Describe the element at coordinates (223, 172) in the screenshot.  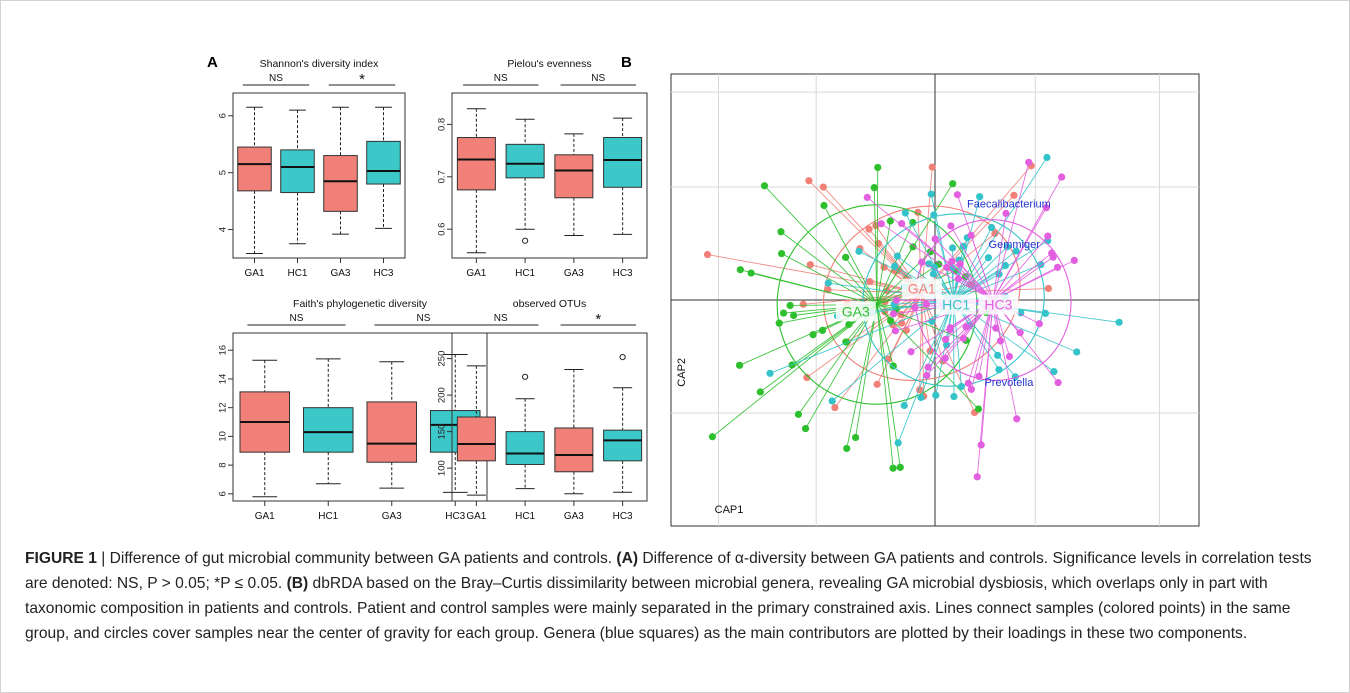
I see `y-tick-label: 5` at that location.